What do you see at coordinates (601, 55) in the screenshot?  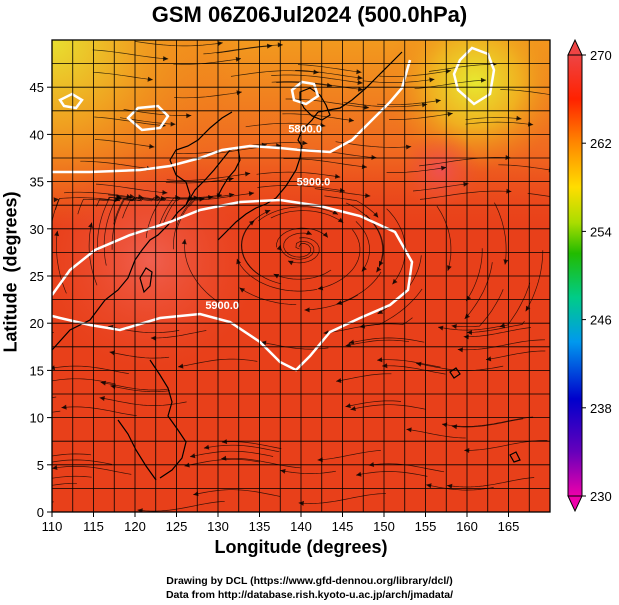 I see `colorbar-label: 270` at bounding box center [601, 55].